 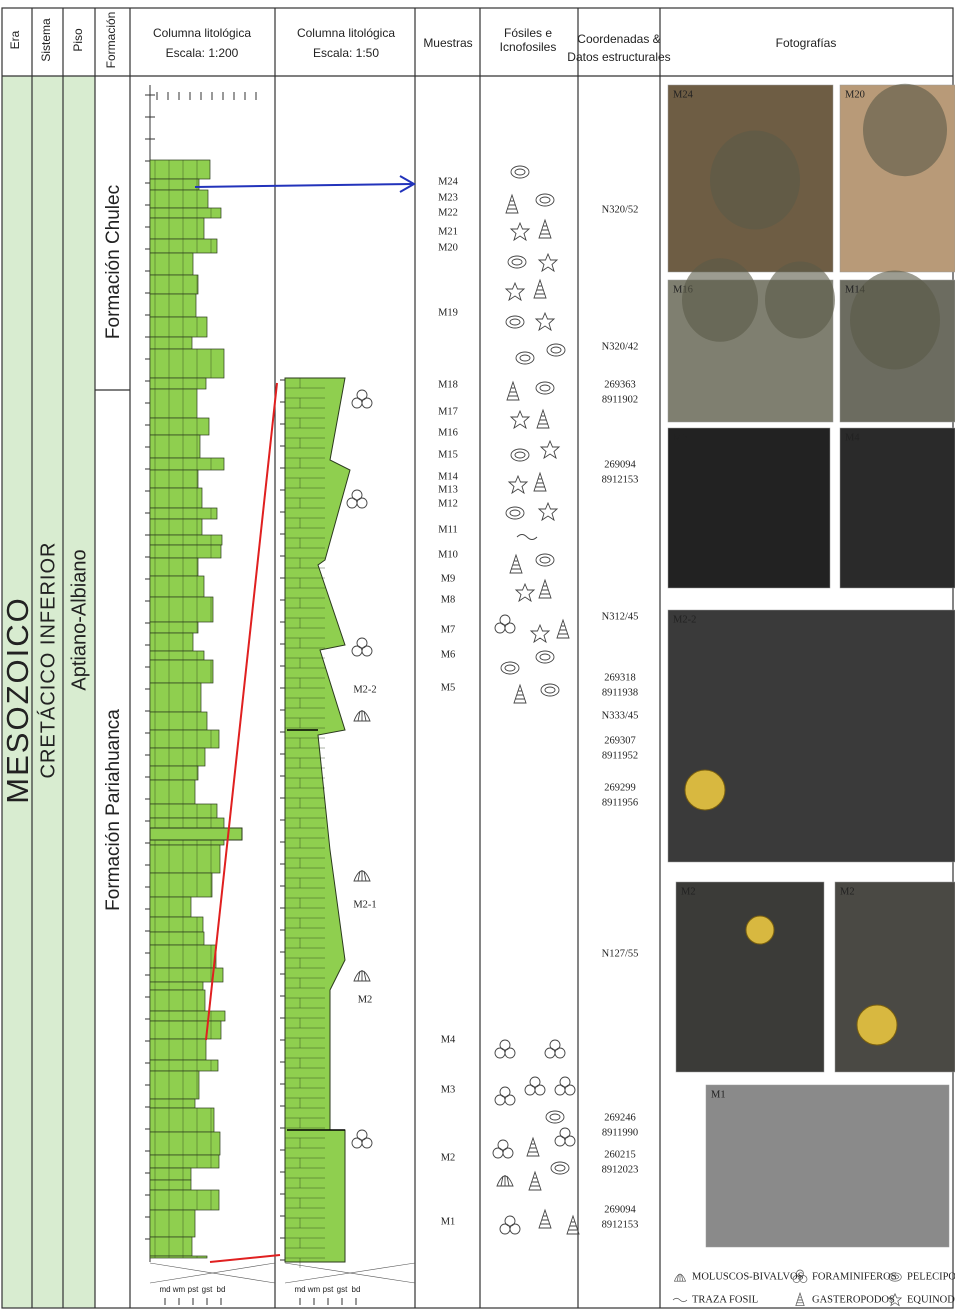 What do you see at coordinates (448, 654) in the screenshot?
I see `sample-label: M6` at bounding box center [448, 654].